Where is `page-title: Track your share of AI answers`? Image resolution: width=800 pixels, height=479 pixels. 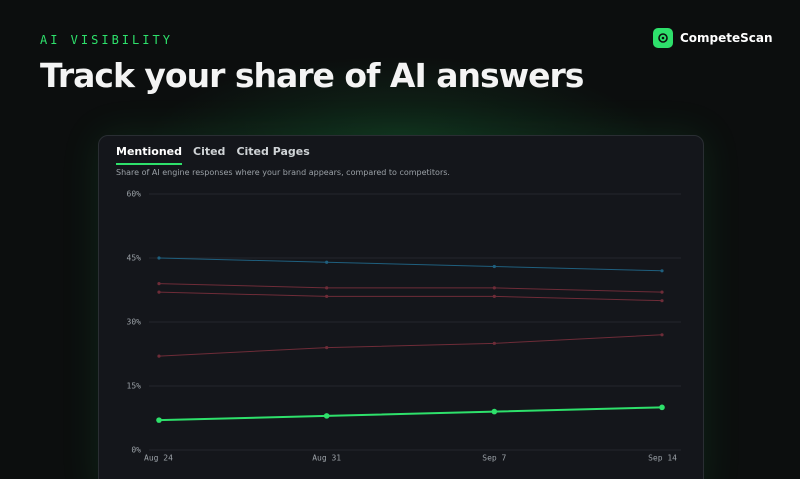 page-title: Track your share of AI answers is located at coordinates (312, 75).